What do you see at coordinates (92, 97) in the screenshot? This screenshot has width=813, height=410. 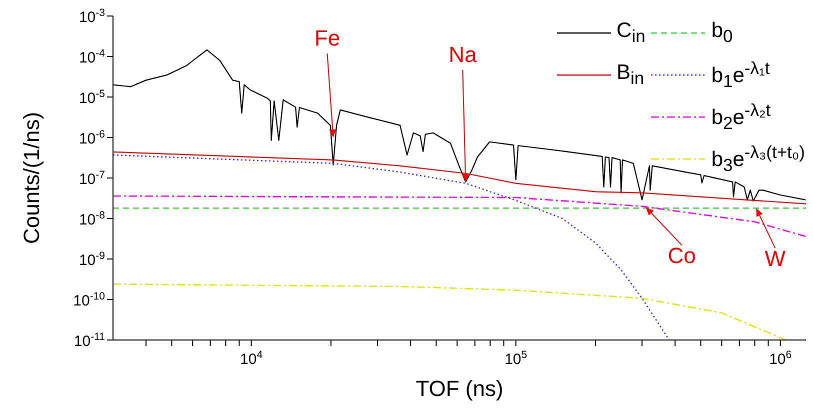 I see `y-tick-label: 10$^{-5}$` at bounding box center [92, 97].